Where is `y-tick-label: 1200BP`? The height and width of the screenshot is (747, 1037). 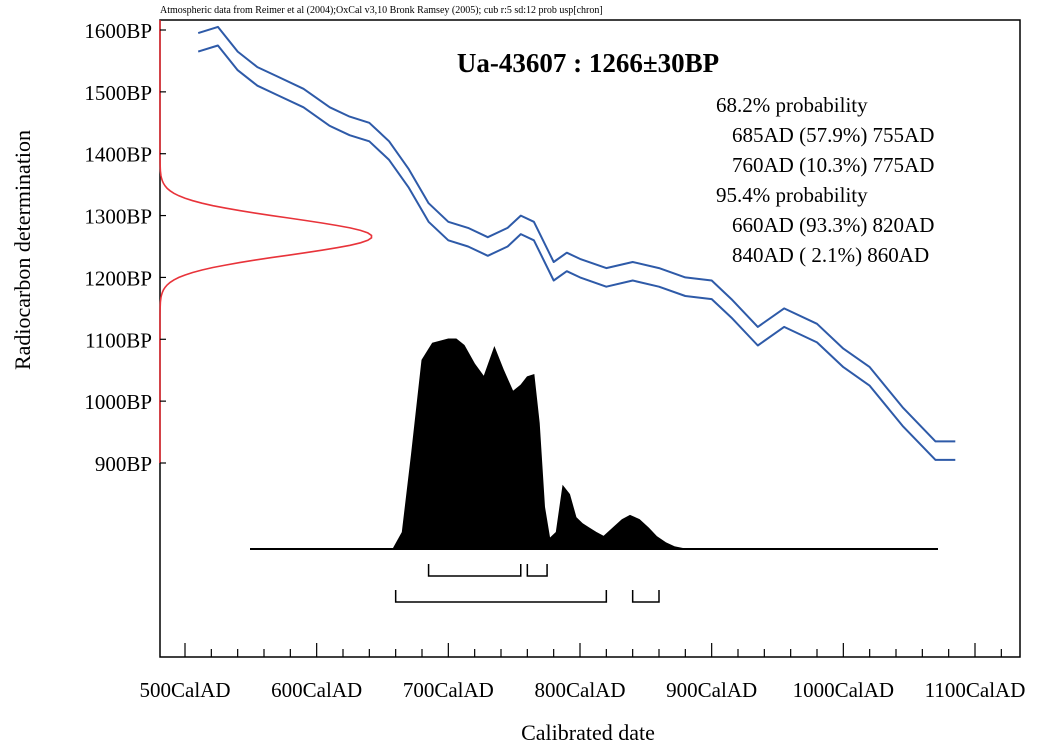 y-tick-label: 1200BP is located at coordinates (118, 278).